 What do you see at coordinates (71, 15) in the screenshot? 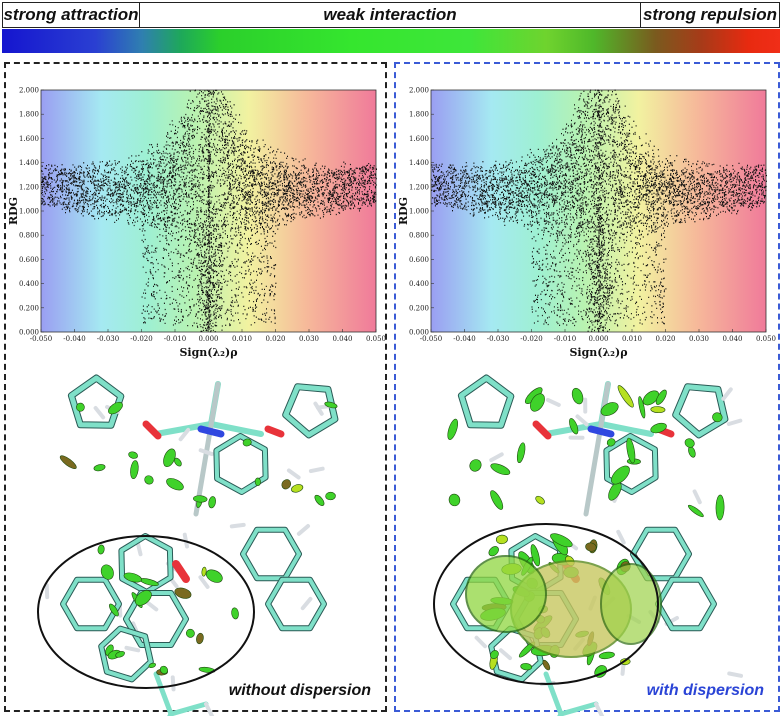
I see `legend-strong-attraction: strong attraction` at bounding box center [71, 15].